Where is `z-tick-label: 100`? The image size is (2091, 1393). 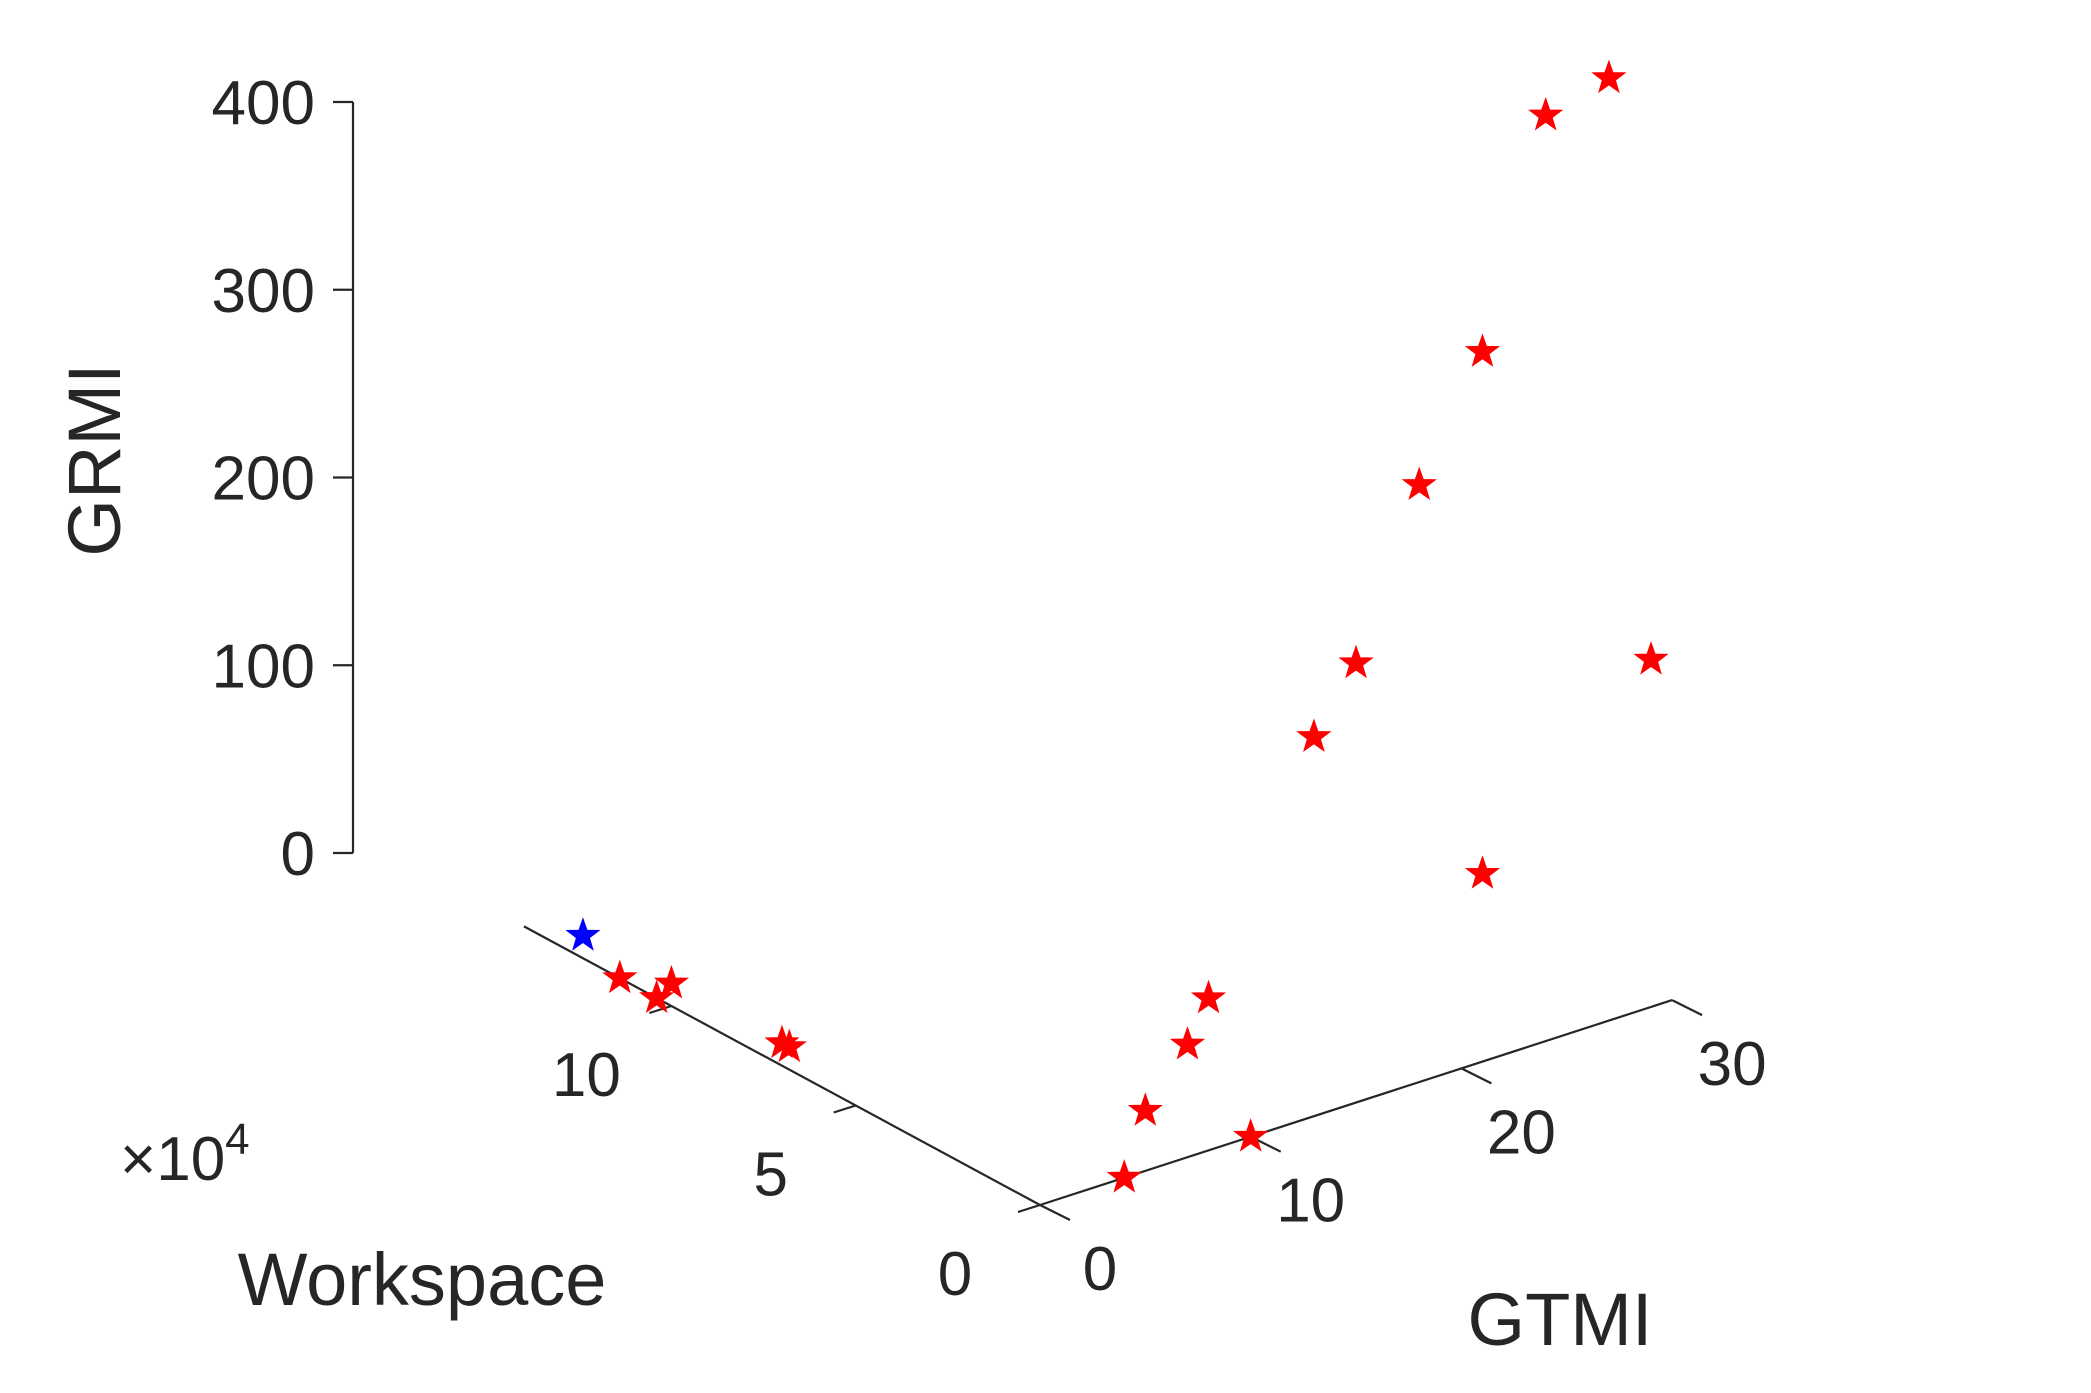 z-tick-label: 100 is located at coordinates (263, 666).